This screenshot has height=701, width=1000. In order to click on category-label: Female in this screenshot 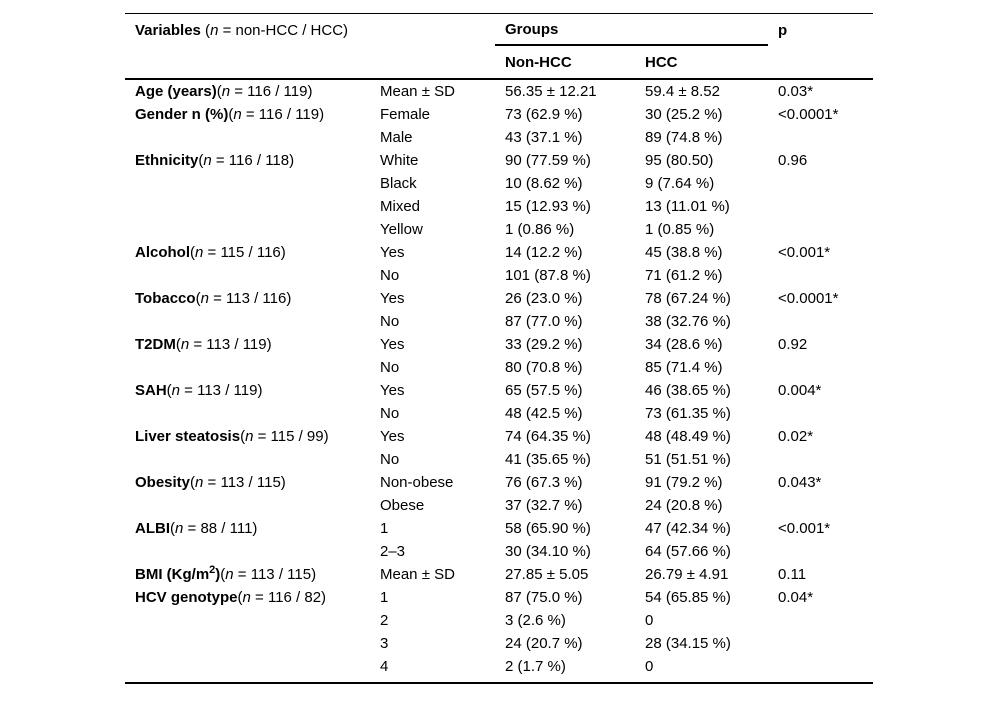, I will do `click(405, 114)`.